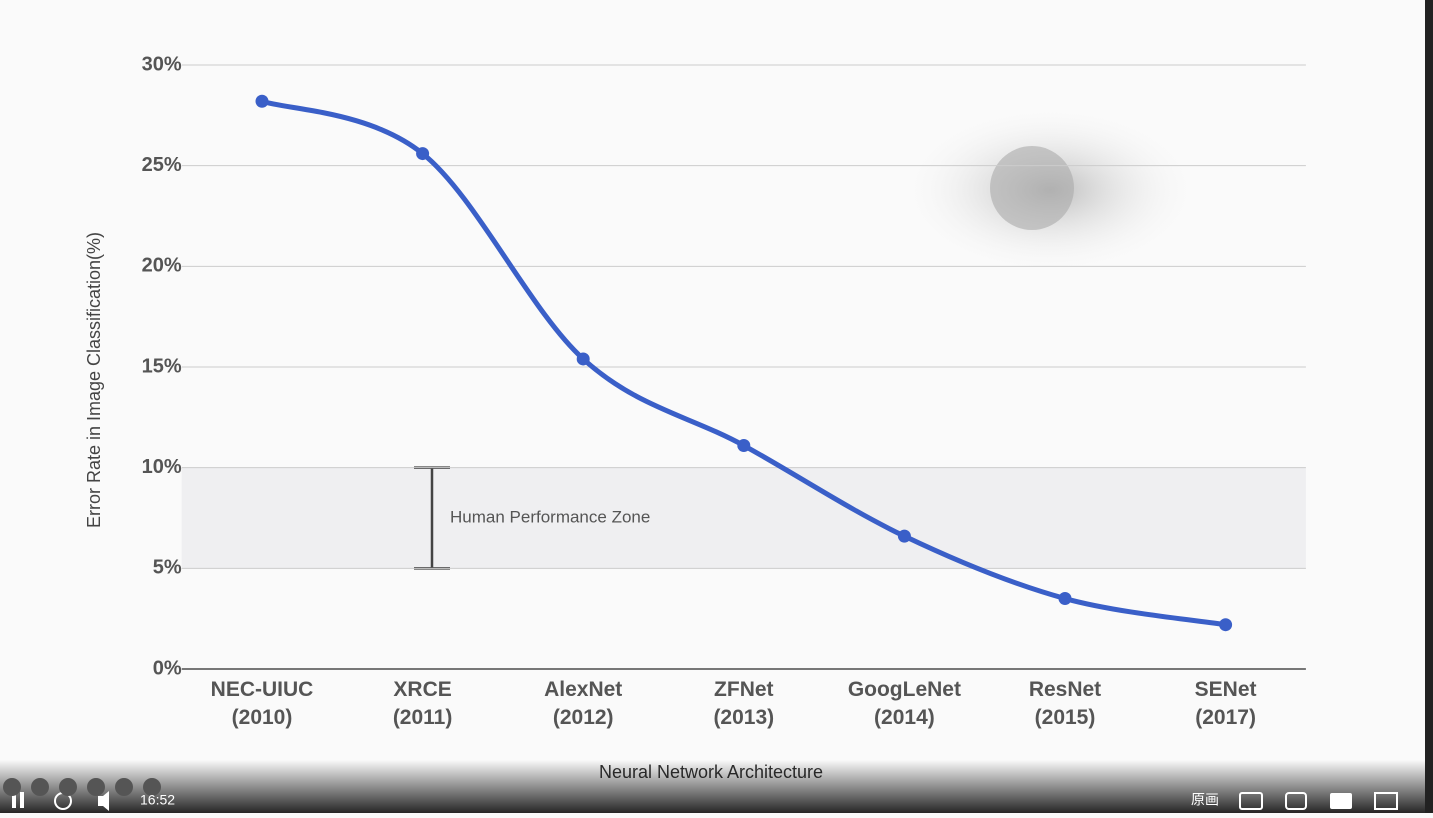 The image size is (1433, 818). Describe the element at coordinates (103, 801) in the screenshot. I see `volume-button` at that location.